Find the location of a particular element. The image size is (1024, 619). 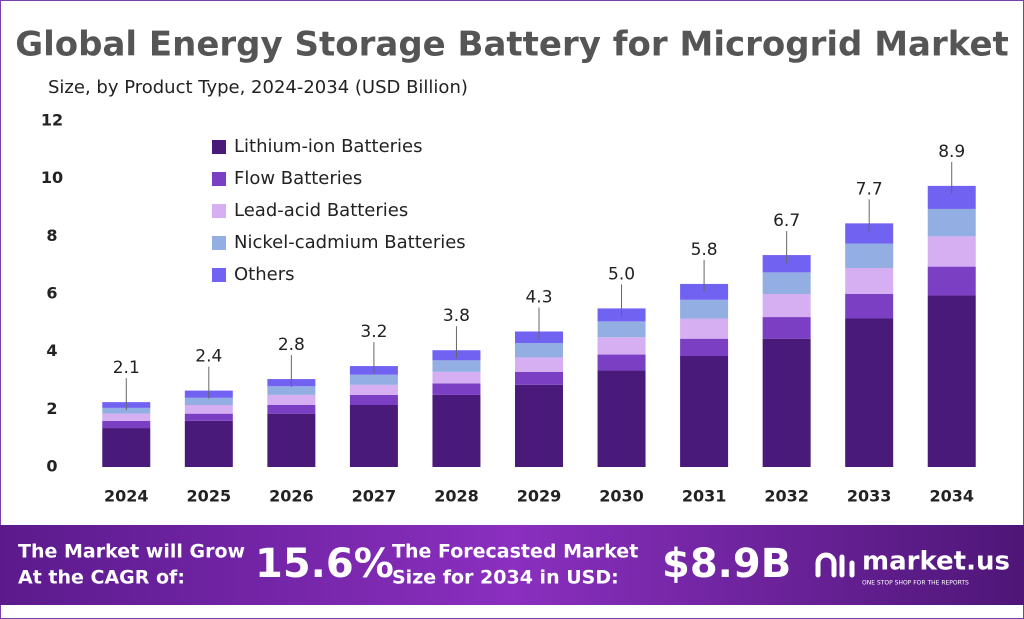

y-tick-label: 8 is located at coordinates (51, 235).